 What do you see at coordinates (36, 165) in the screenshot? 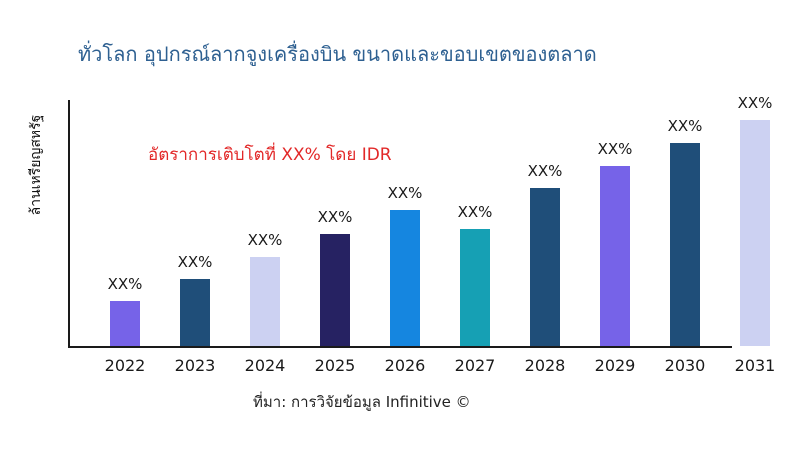
I see `y-axis-label: ล้านเหรียญสหรัฐ` at bounding box center [36, 165].